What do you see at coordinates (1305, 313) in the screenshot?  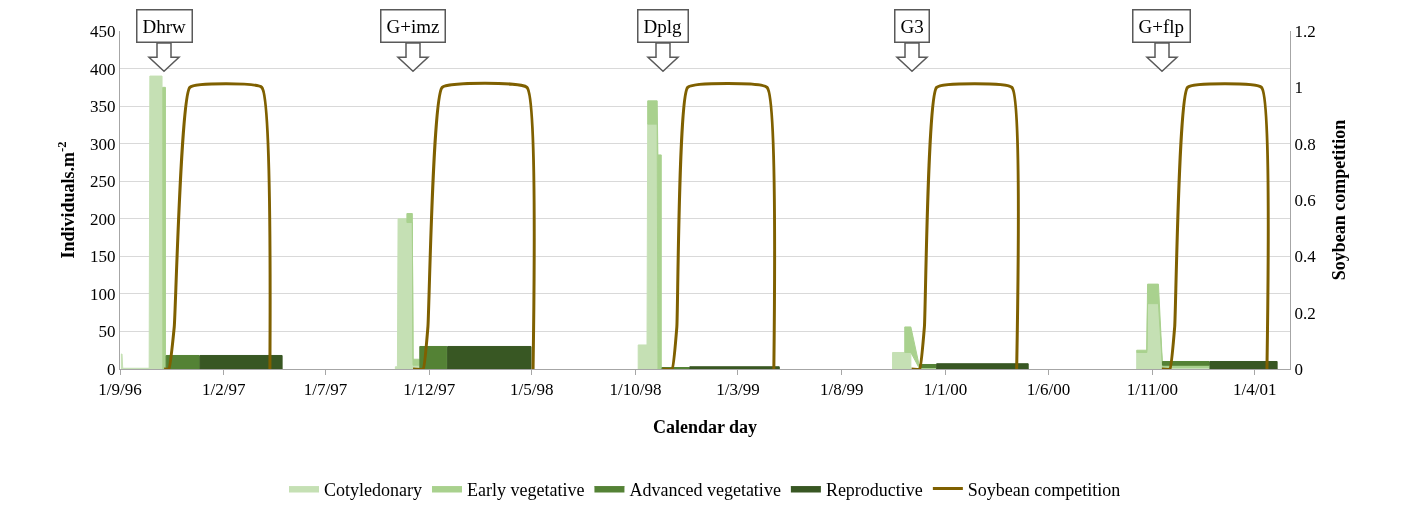 I see `y2-tick-label: 0.2` at bounding box center [1305, 313].